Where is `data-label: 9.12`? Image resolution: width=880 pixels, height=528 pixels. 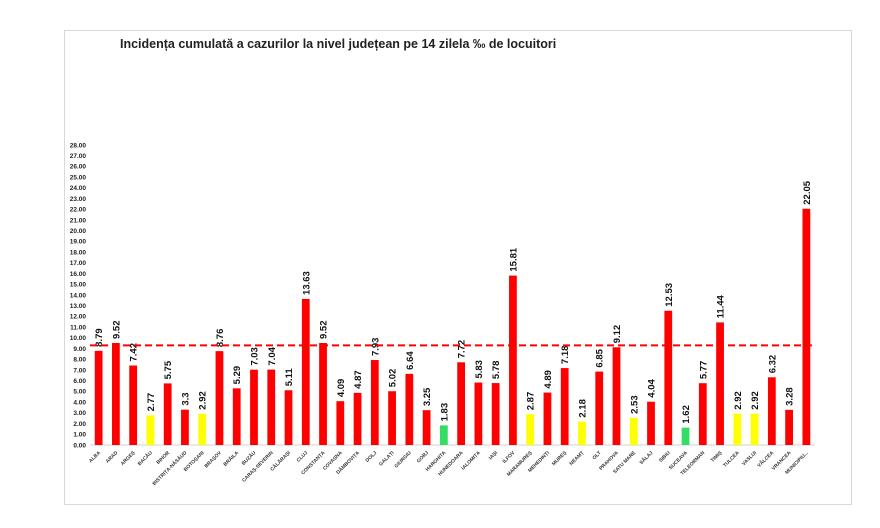 data-label: 9.12 is located at coordinates (617, 334).